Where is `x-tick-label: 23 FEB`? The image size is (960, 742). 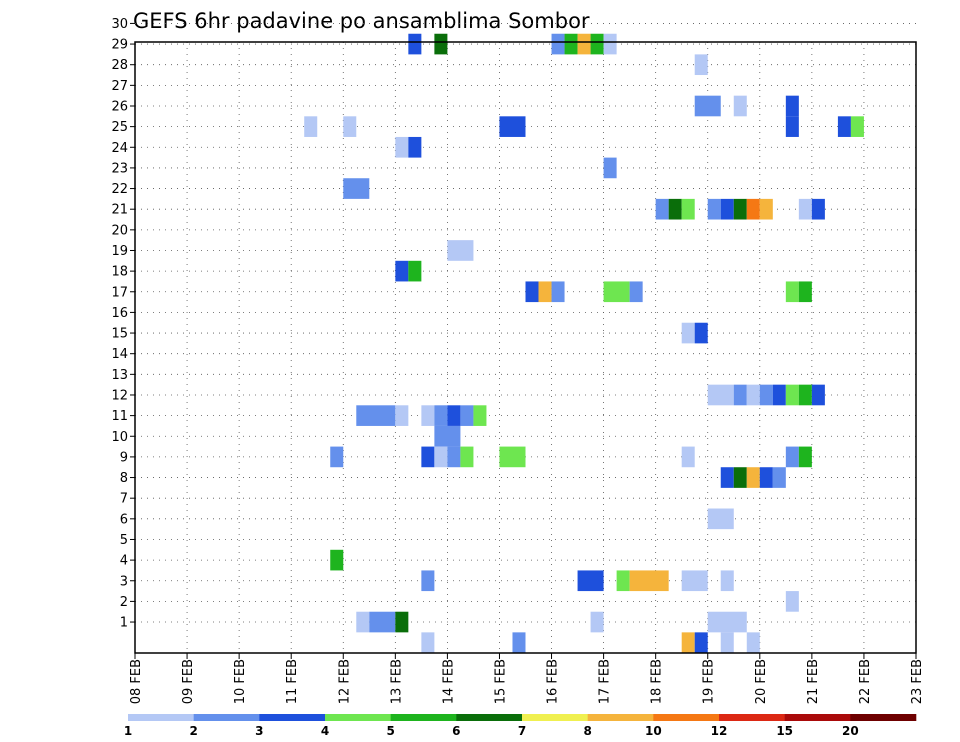
x-tick-label: 23 FEB is located at coordinates (917, 681).